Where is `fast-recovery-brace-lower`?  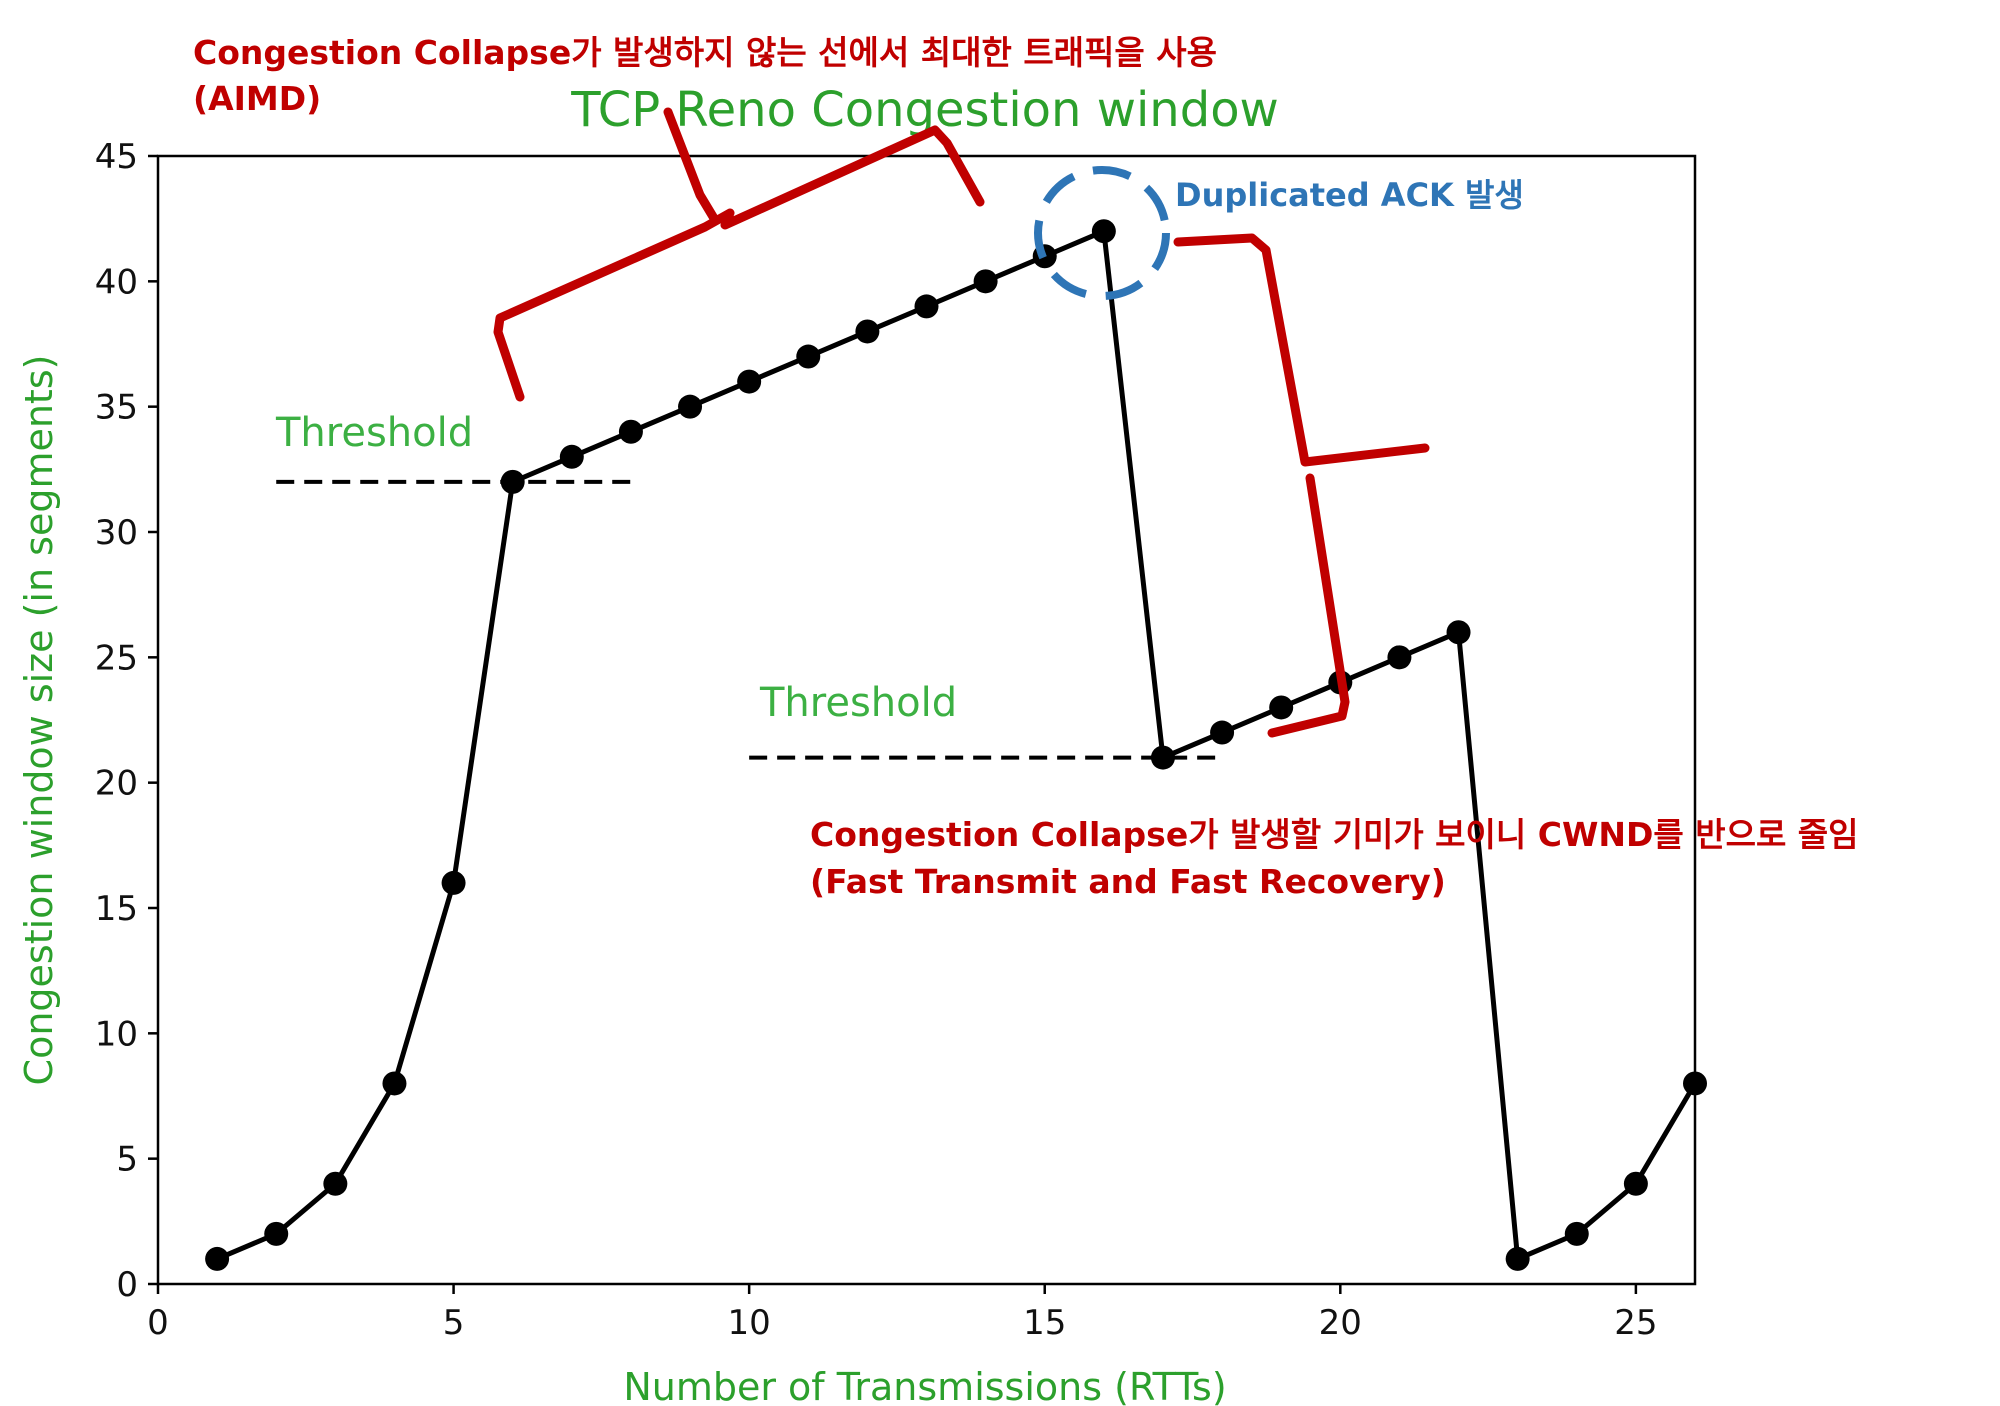
fast-recovery-brace-lower is located at coordinates (1308, 605).